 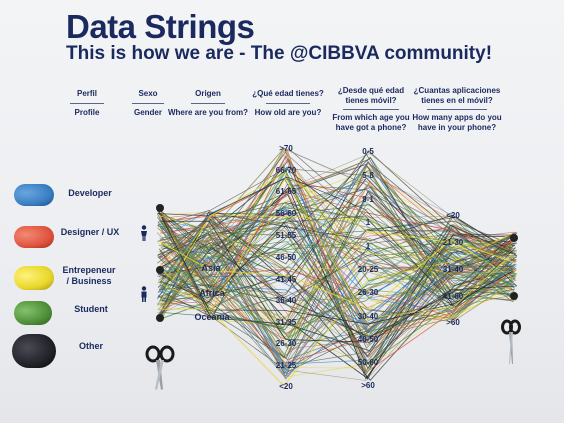 I want to click on apps-tick: 31-40, so click(x=453, y=269).